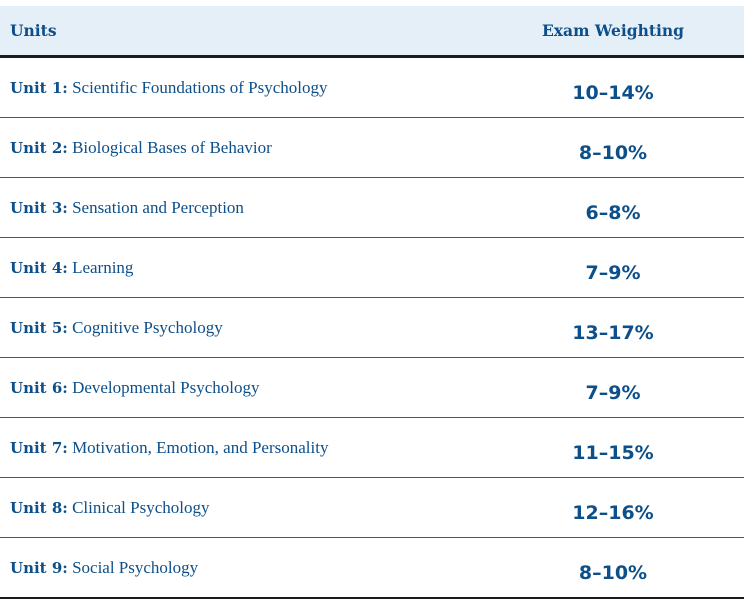  I want to click on table-row: Unit 3: Sensation and Perception 6–8%, so click(372, 208).